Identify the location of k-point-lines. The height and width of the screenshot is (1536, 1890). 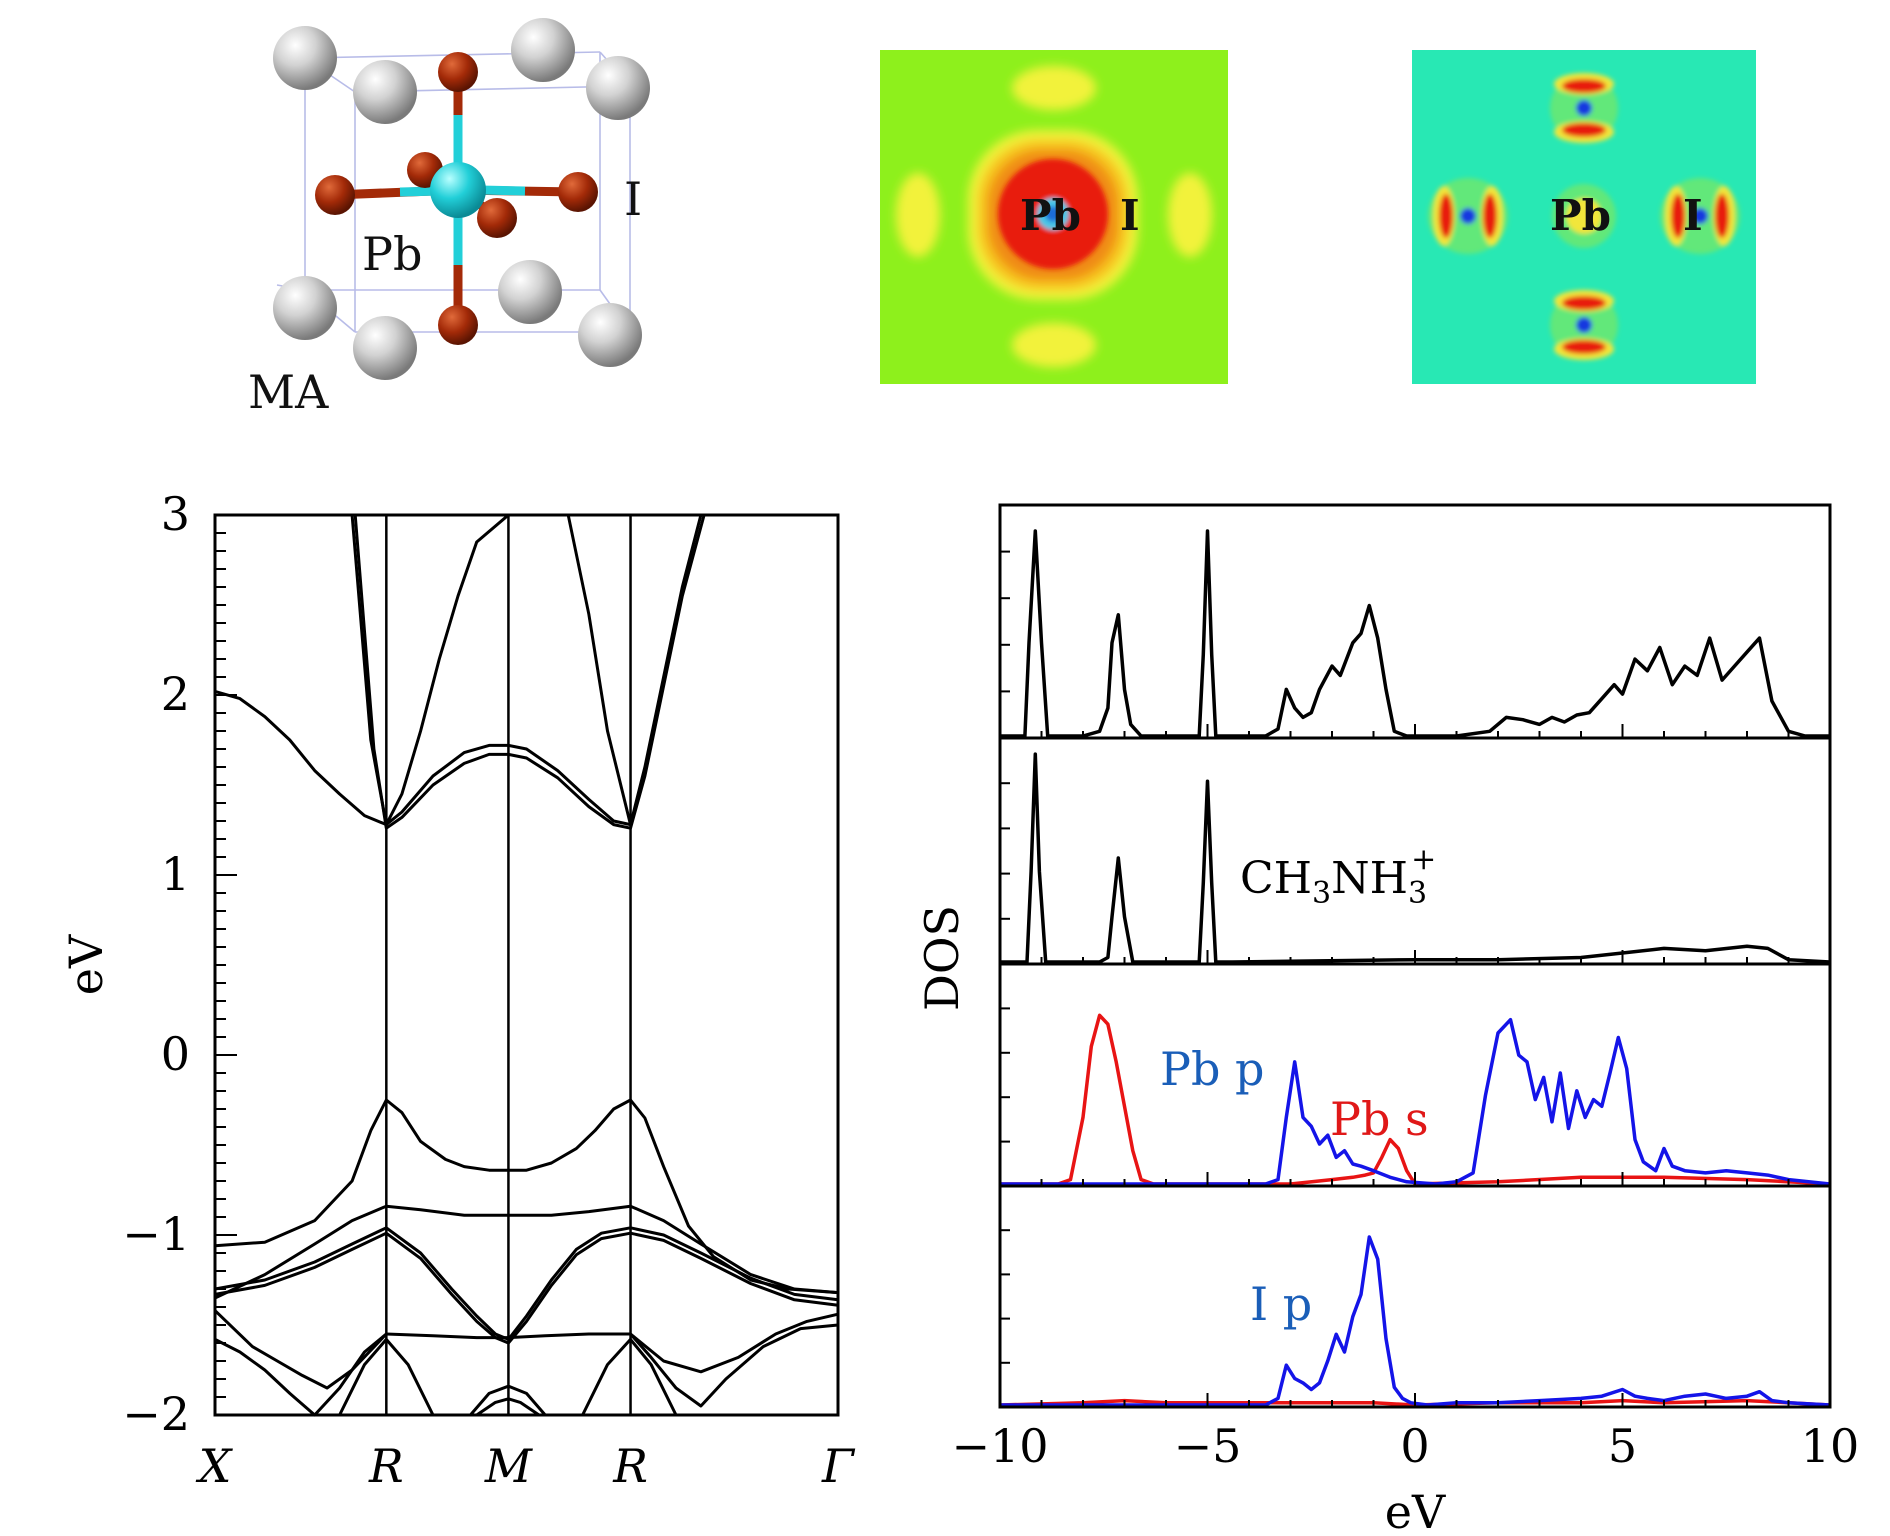
(508, 965).